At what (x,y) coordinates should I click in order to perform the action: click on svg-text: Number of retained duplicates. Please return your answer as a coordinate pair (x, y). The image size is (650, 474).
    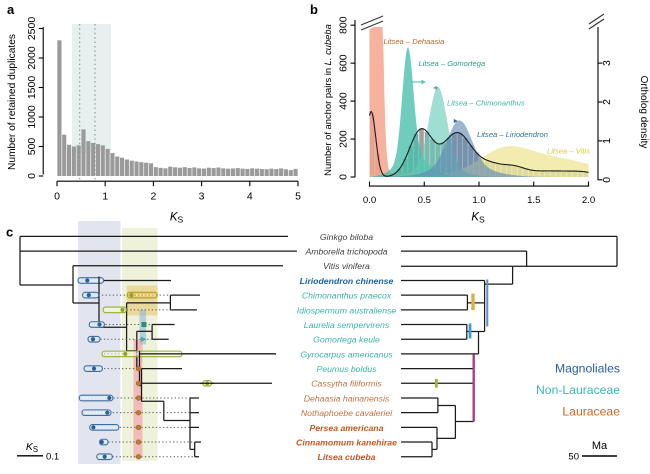
    Looking at the image, I should click on (12, 102).